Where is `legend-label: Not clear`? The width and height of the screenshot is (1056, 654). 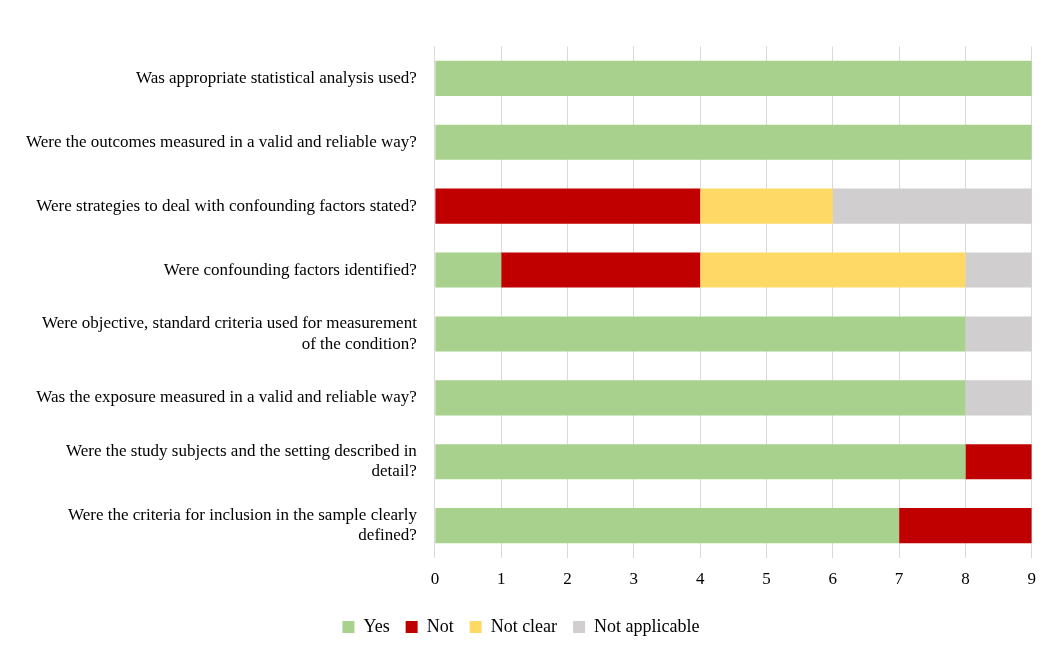 legend-label: Not clear is located at coordinates (524, 625).